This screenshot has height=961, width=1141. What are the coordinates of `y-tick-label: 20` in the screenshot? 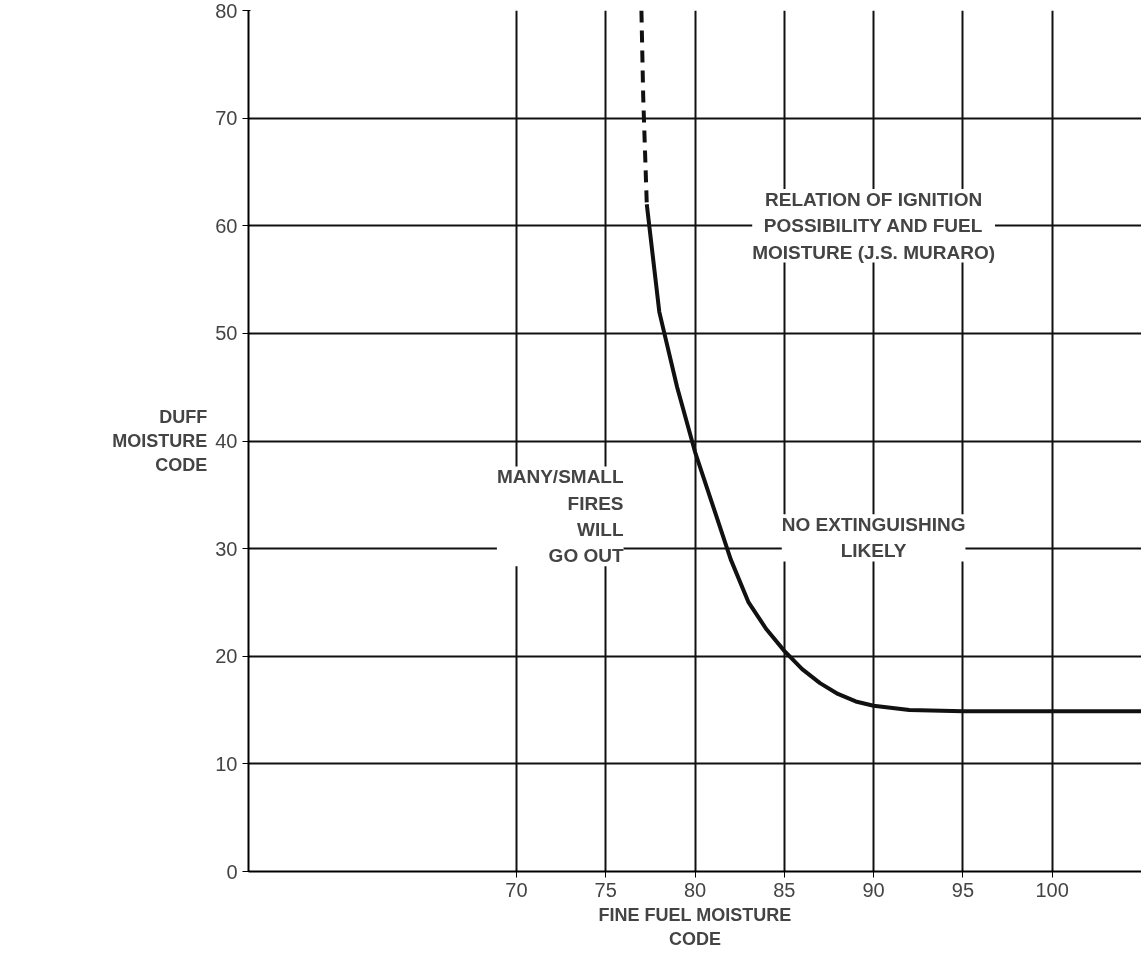 It's located at (226, 656).